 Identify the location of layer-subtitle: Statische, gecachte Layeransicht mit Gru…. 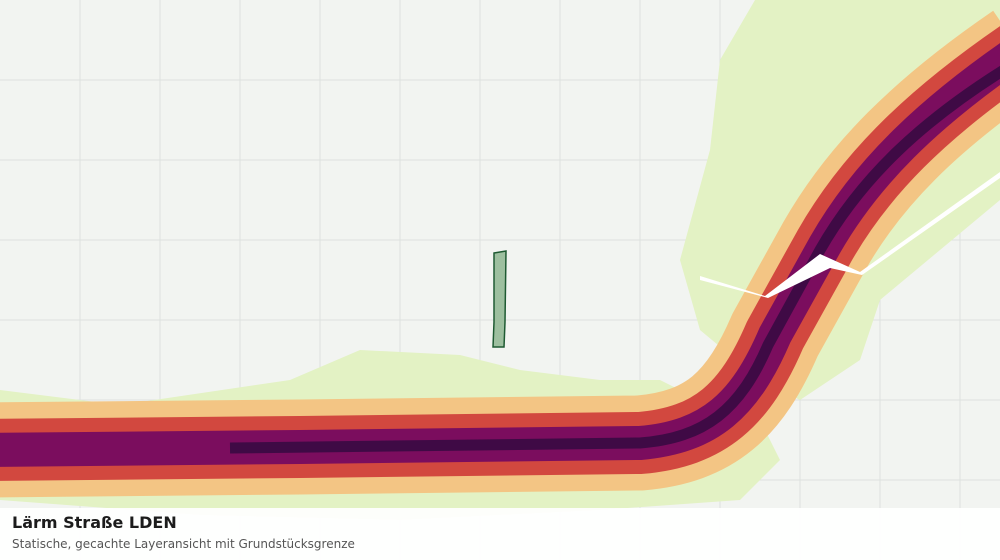
(183, 544).